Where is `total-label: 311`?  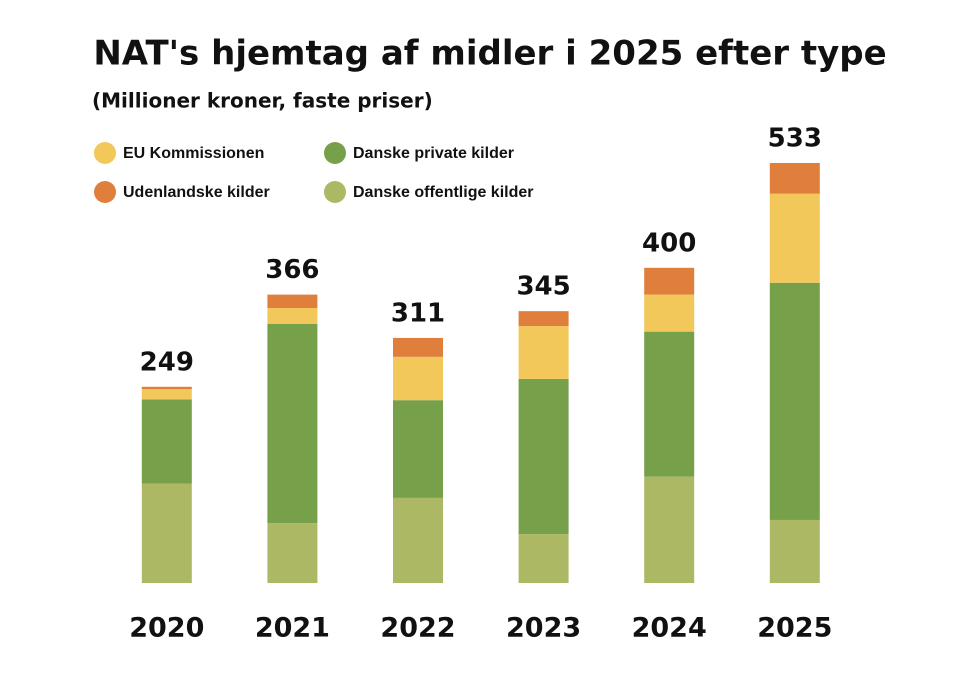
total-label: 311 is located at coordinates (418, 313).